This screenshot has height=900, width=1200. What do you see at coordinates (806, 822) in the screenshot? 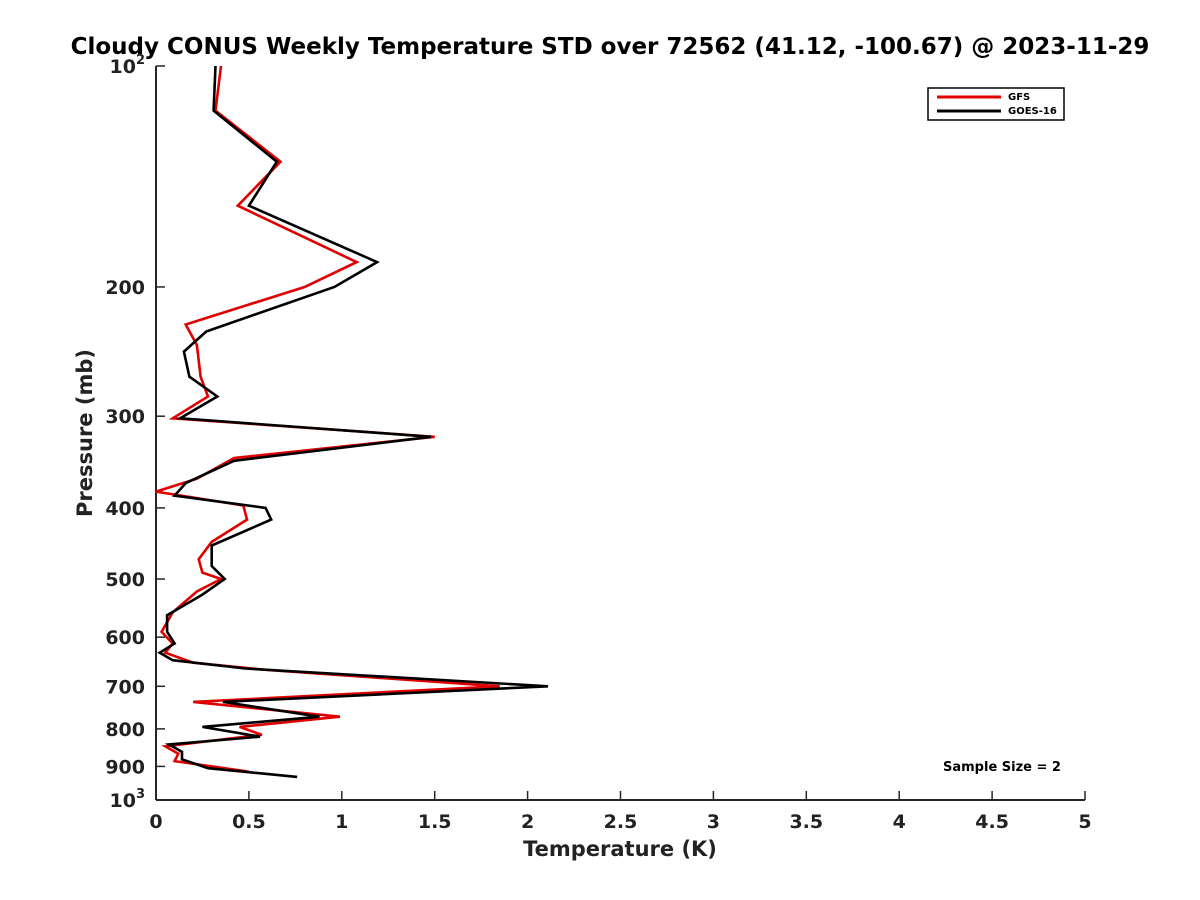
I see `x-tick-label: 3.5` at bounding box center [806, 822].